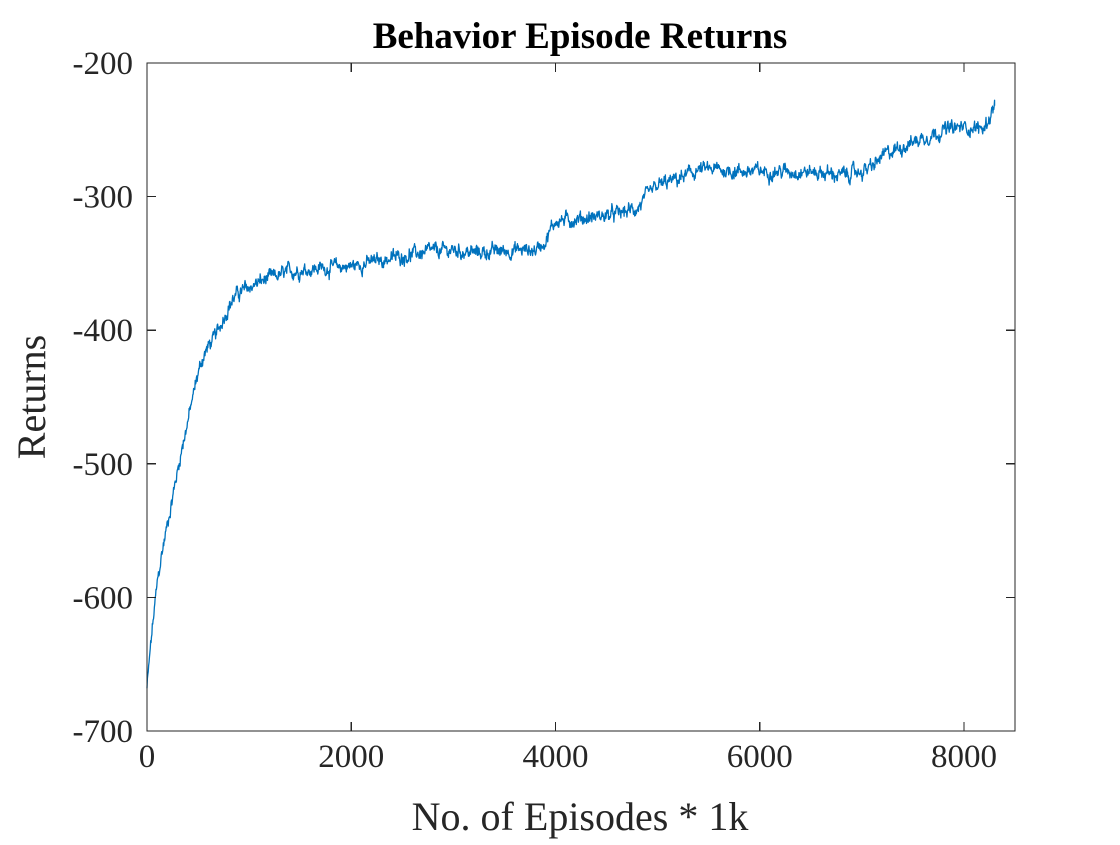  I want to click on x-tick-label: 0, so click(147, 757).